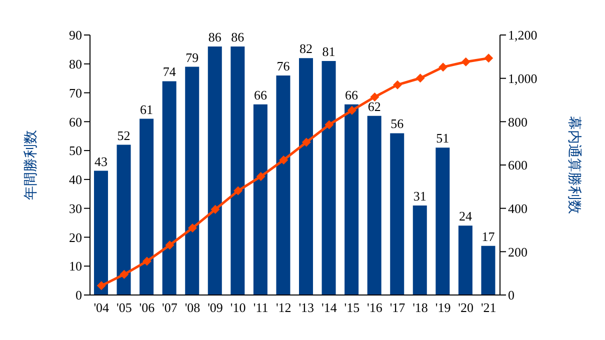 The width and height of the screenshot is (605, 340). Describe the element at coordinates (215, 308) in the screenshot. I see `x-tick-label: '09` at that location.